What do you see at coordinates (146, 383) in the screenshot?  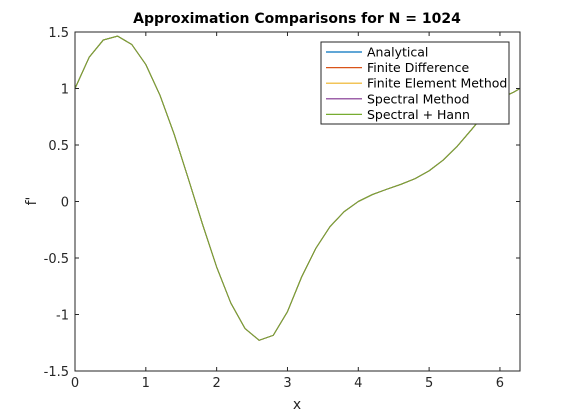 I see `x-tick-label: 1` at bounding box center [146, 383].